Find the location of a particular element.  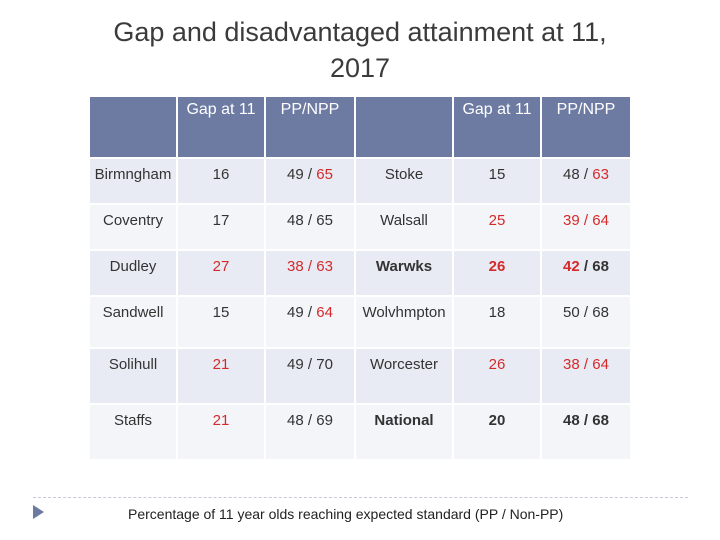

title-line-2: 2017 is located at coordinates (360, 68).